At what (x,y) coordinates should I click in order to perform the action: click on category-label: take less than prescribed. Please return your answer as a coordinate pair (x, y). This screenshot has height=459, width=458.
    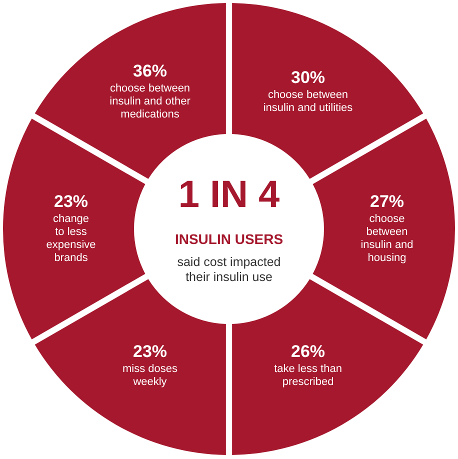
    Looking at the image, I should click on (308, 375).